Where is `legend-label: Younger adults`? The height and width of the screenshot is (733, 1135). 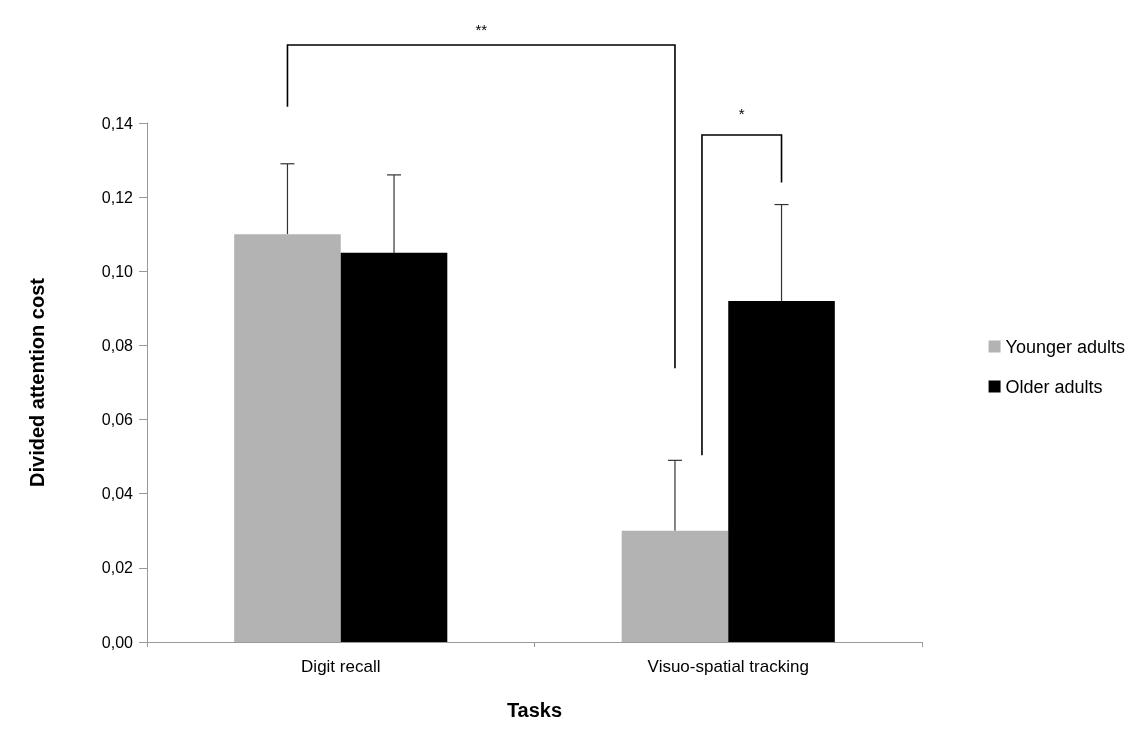
legend-label: Younger adults is located at coordinates (1065, 346).